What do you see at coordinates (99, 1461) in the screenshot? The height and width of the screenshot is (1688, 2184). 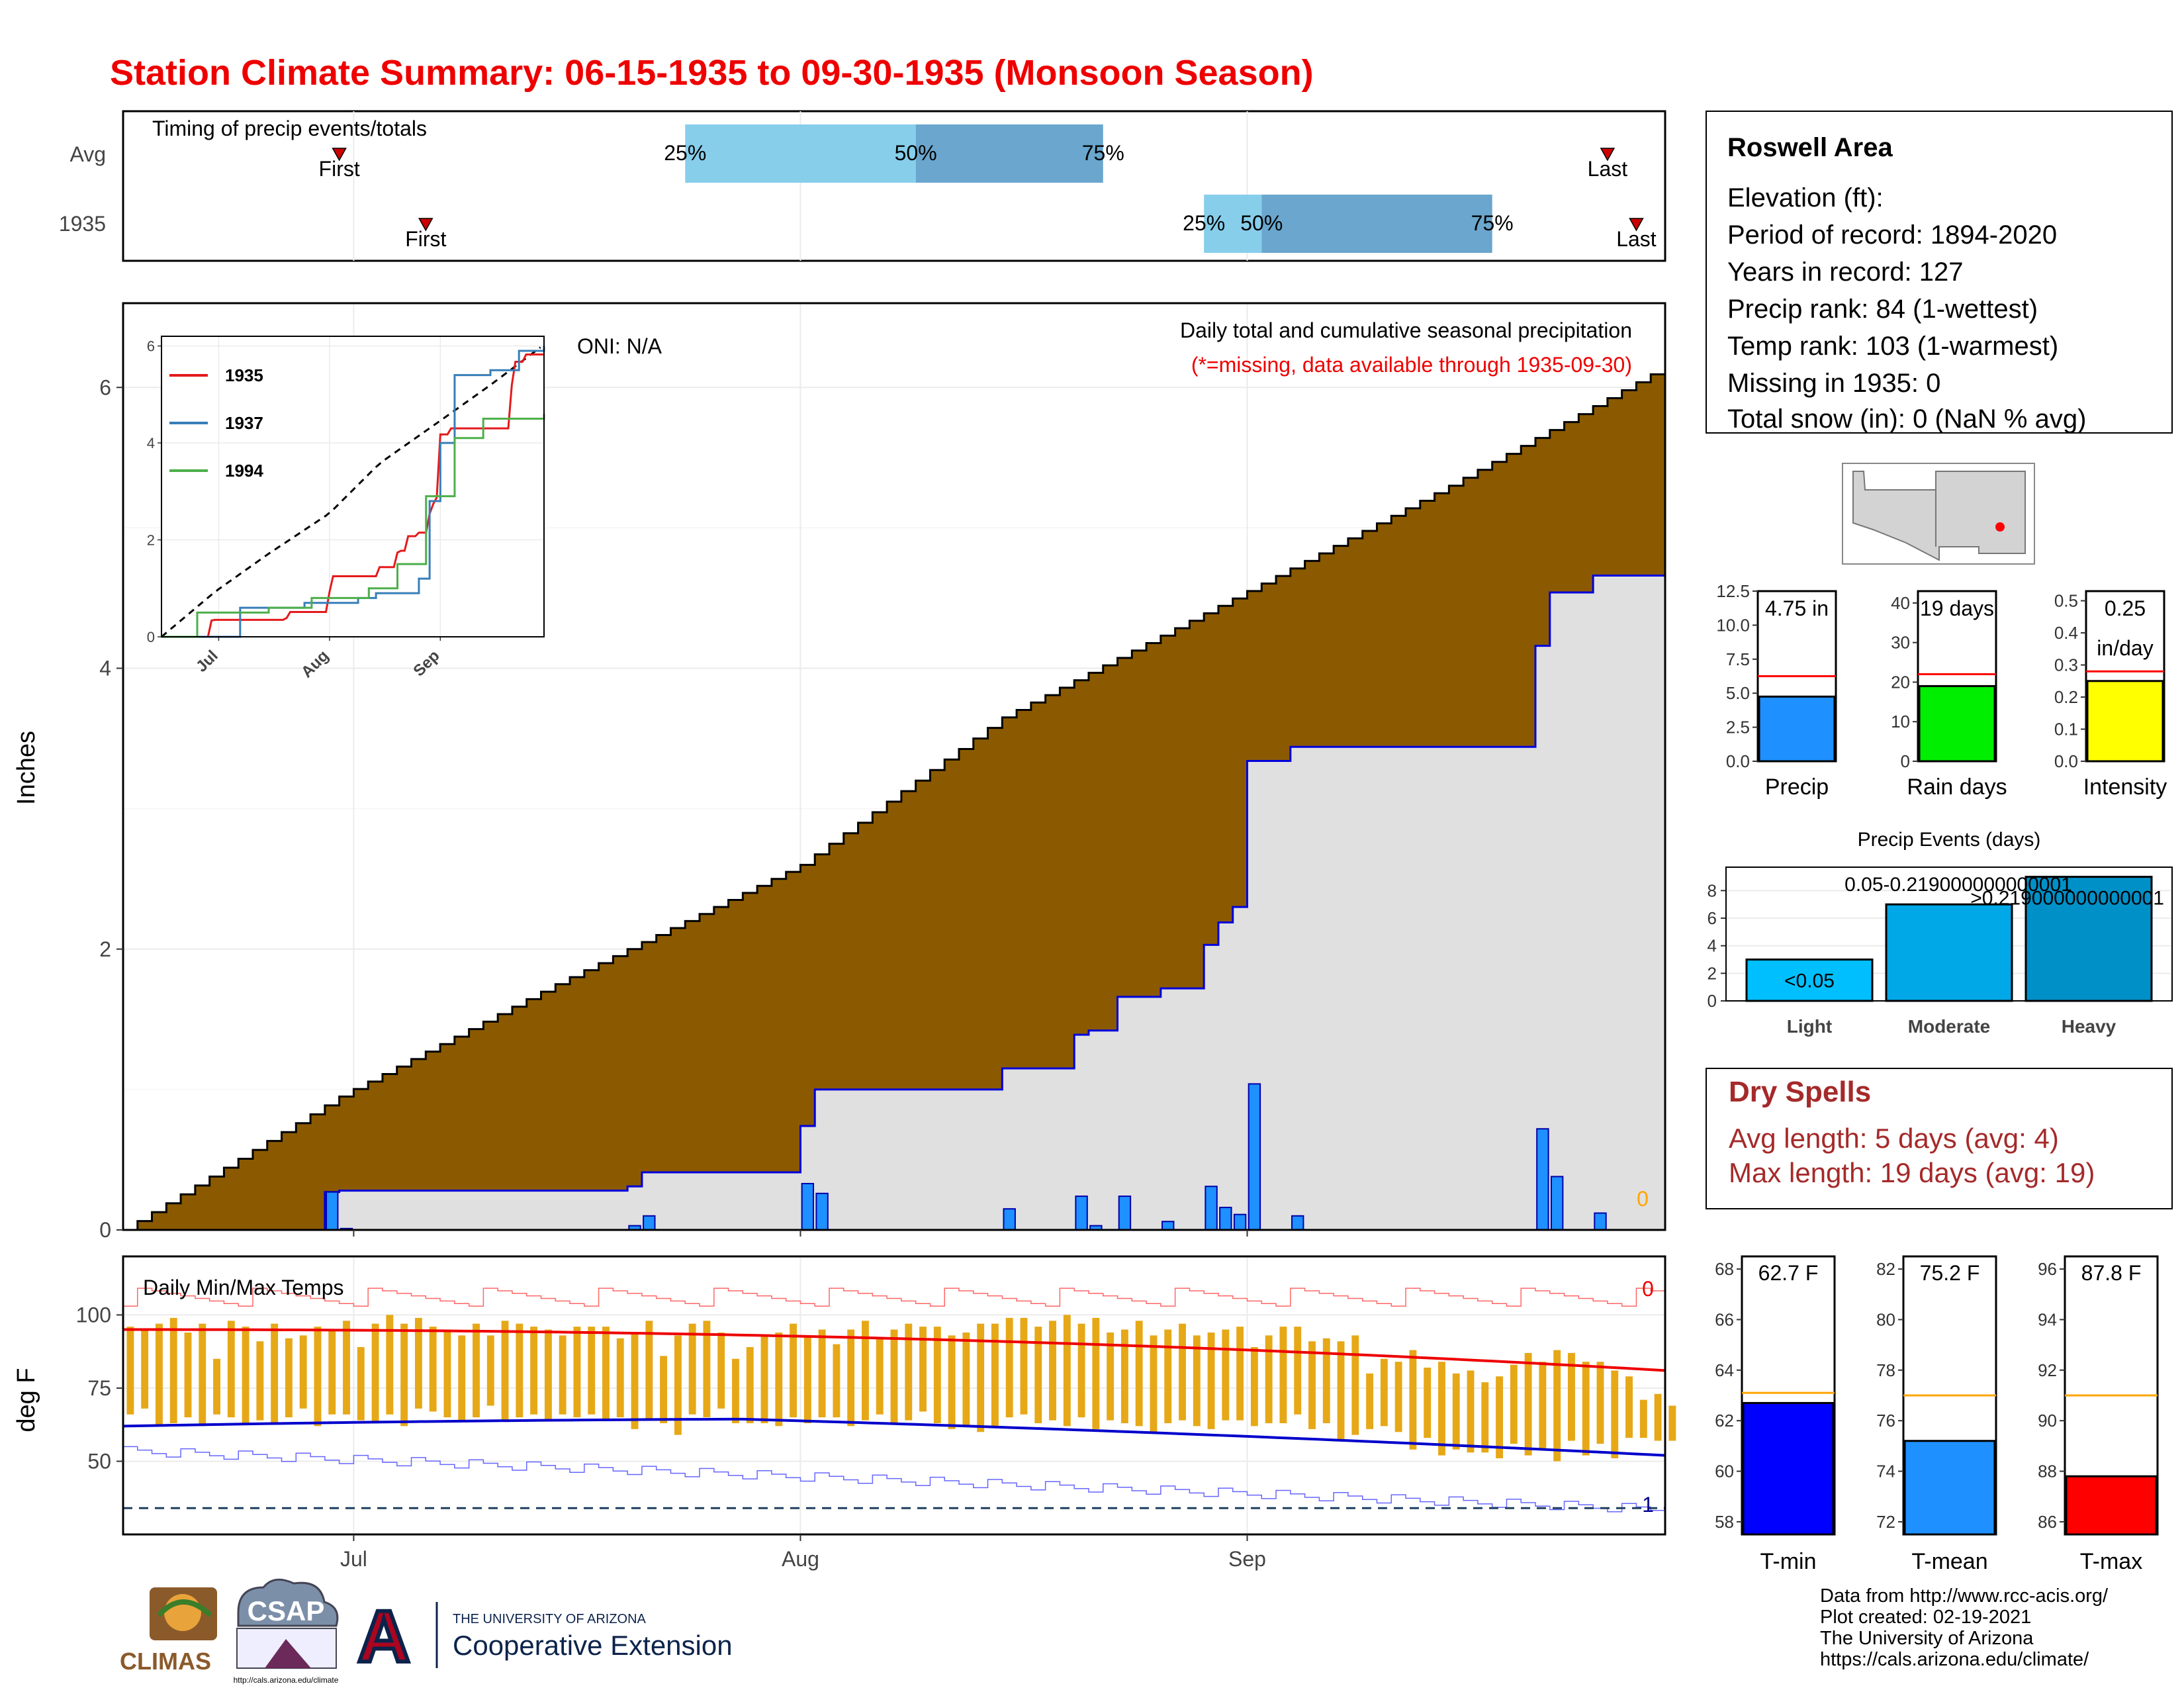 I see `temp-ytick-label: 50` at bounding box center [99, 1461].